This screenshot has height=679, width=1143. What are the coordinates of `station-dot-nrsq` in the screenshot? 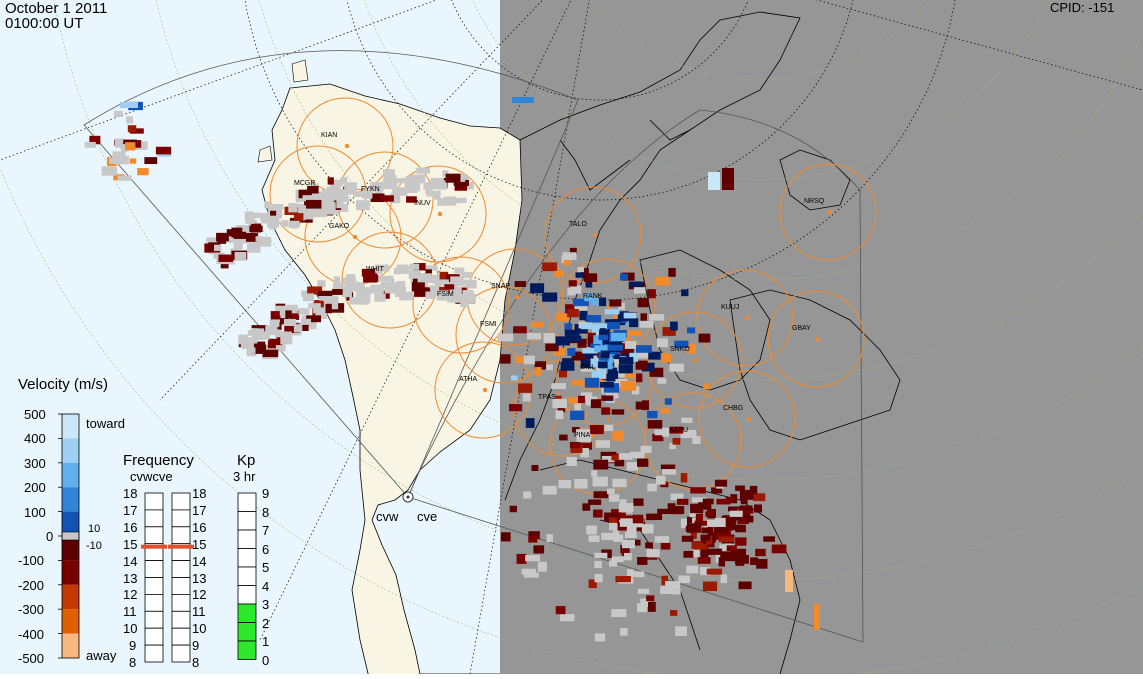 It's located at (830, 212).